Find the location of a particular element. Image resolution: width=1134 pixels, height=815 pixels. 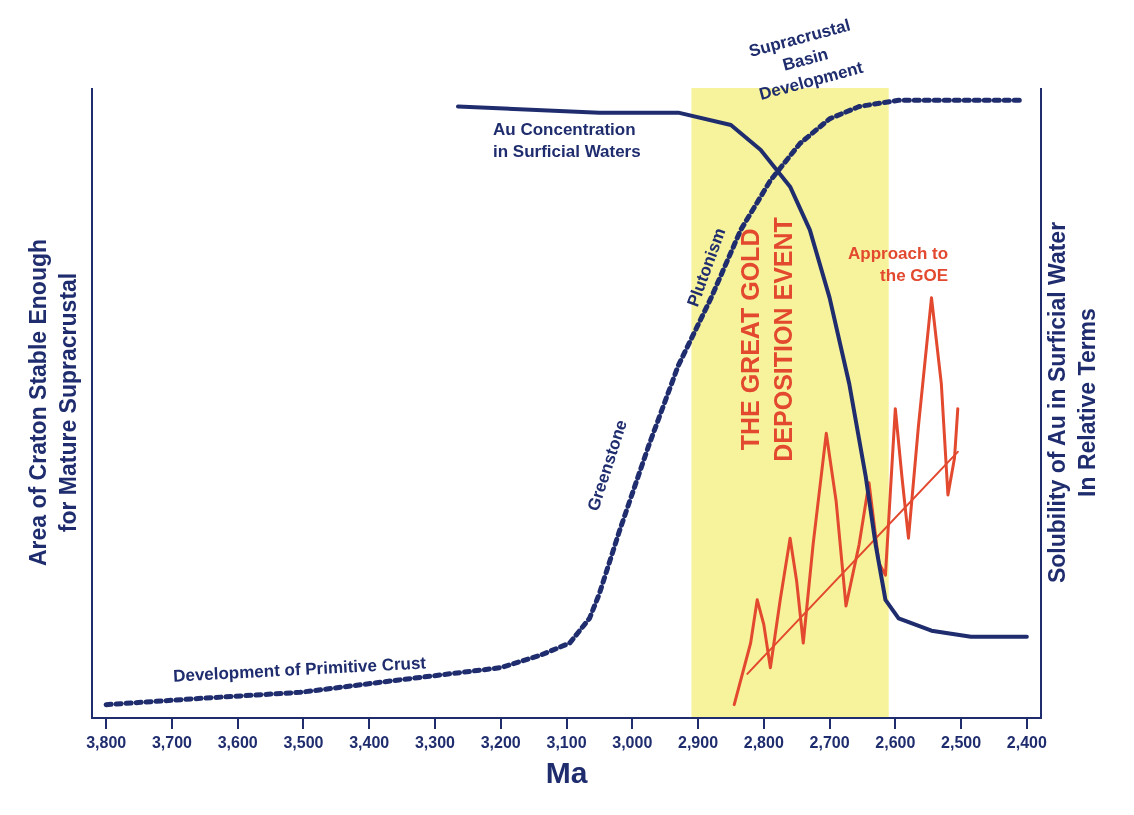

x-tick-label: 3,500 is located at coordinates (303, 743).